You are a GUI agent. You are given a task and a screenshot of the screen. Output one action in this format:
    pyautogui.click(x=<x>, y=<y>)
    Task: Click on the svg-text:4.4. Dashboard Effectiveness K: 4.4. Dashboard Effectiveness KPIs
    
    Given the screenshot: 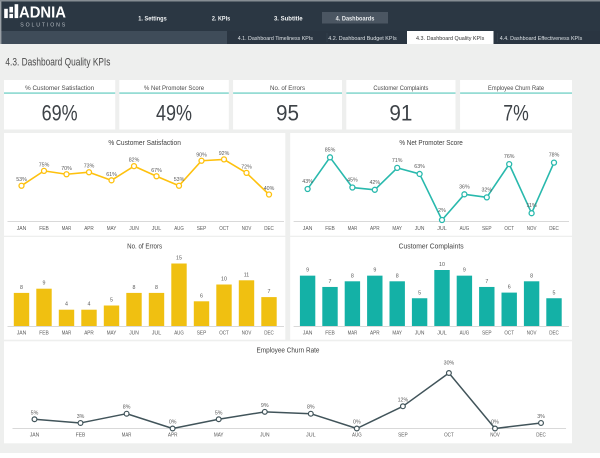 What is the action you would take?
    pyautogui.click(x=541, y=39)
    